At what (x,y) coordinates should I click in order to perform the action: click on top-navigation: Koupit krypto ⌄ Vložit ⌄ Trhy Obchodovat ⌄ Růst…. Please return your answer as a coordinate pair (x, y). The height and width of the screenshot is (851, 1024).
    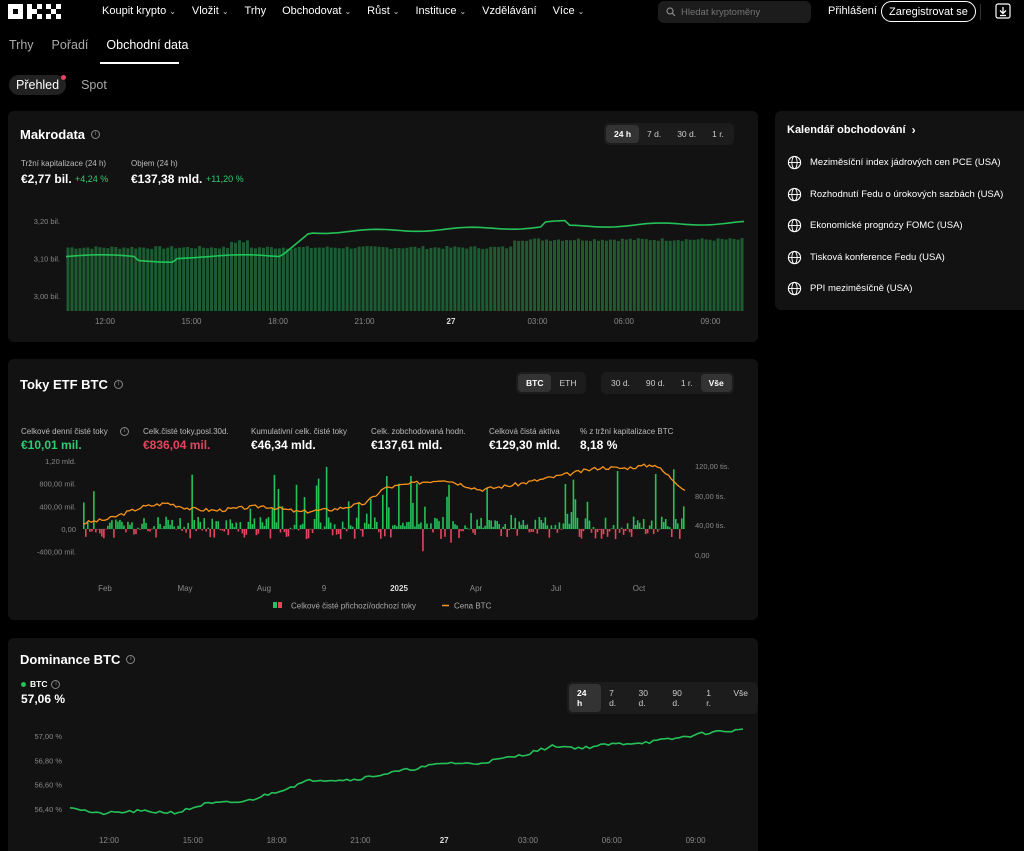
    Looking at the image, I should click on (512, 12).